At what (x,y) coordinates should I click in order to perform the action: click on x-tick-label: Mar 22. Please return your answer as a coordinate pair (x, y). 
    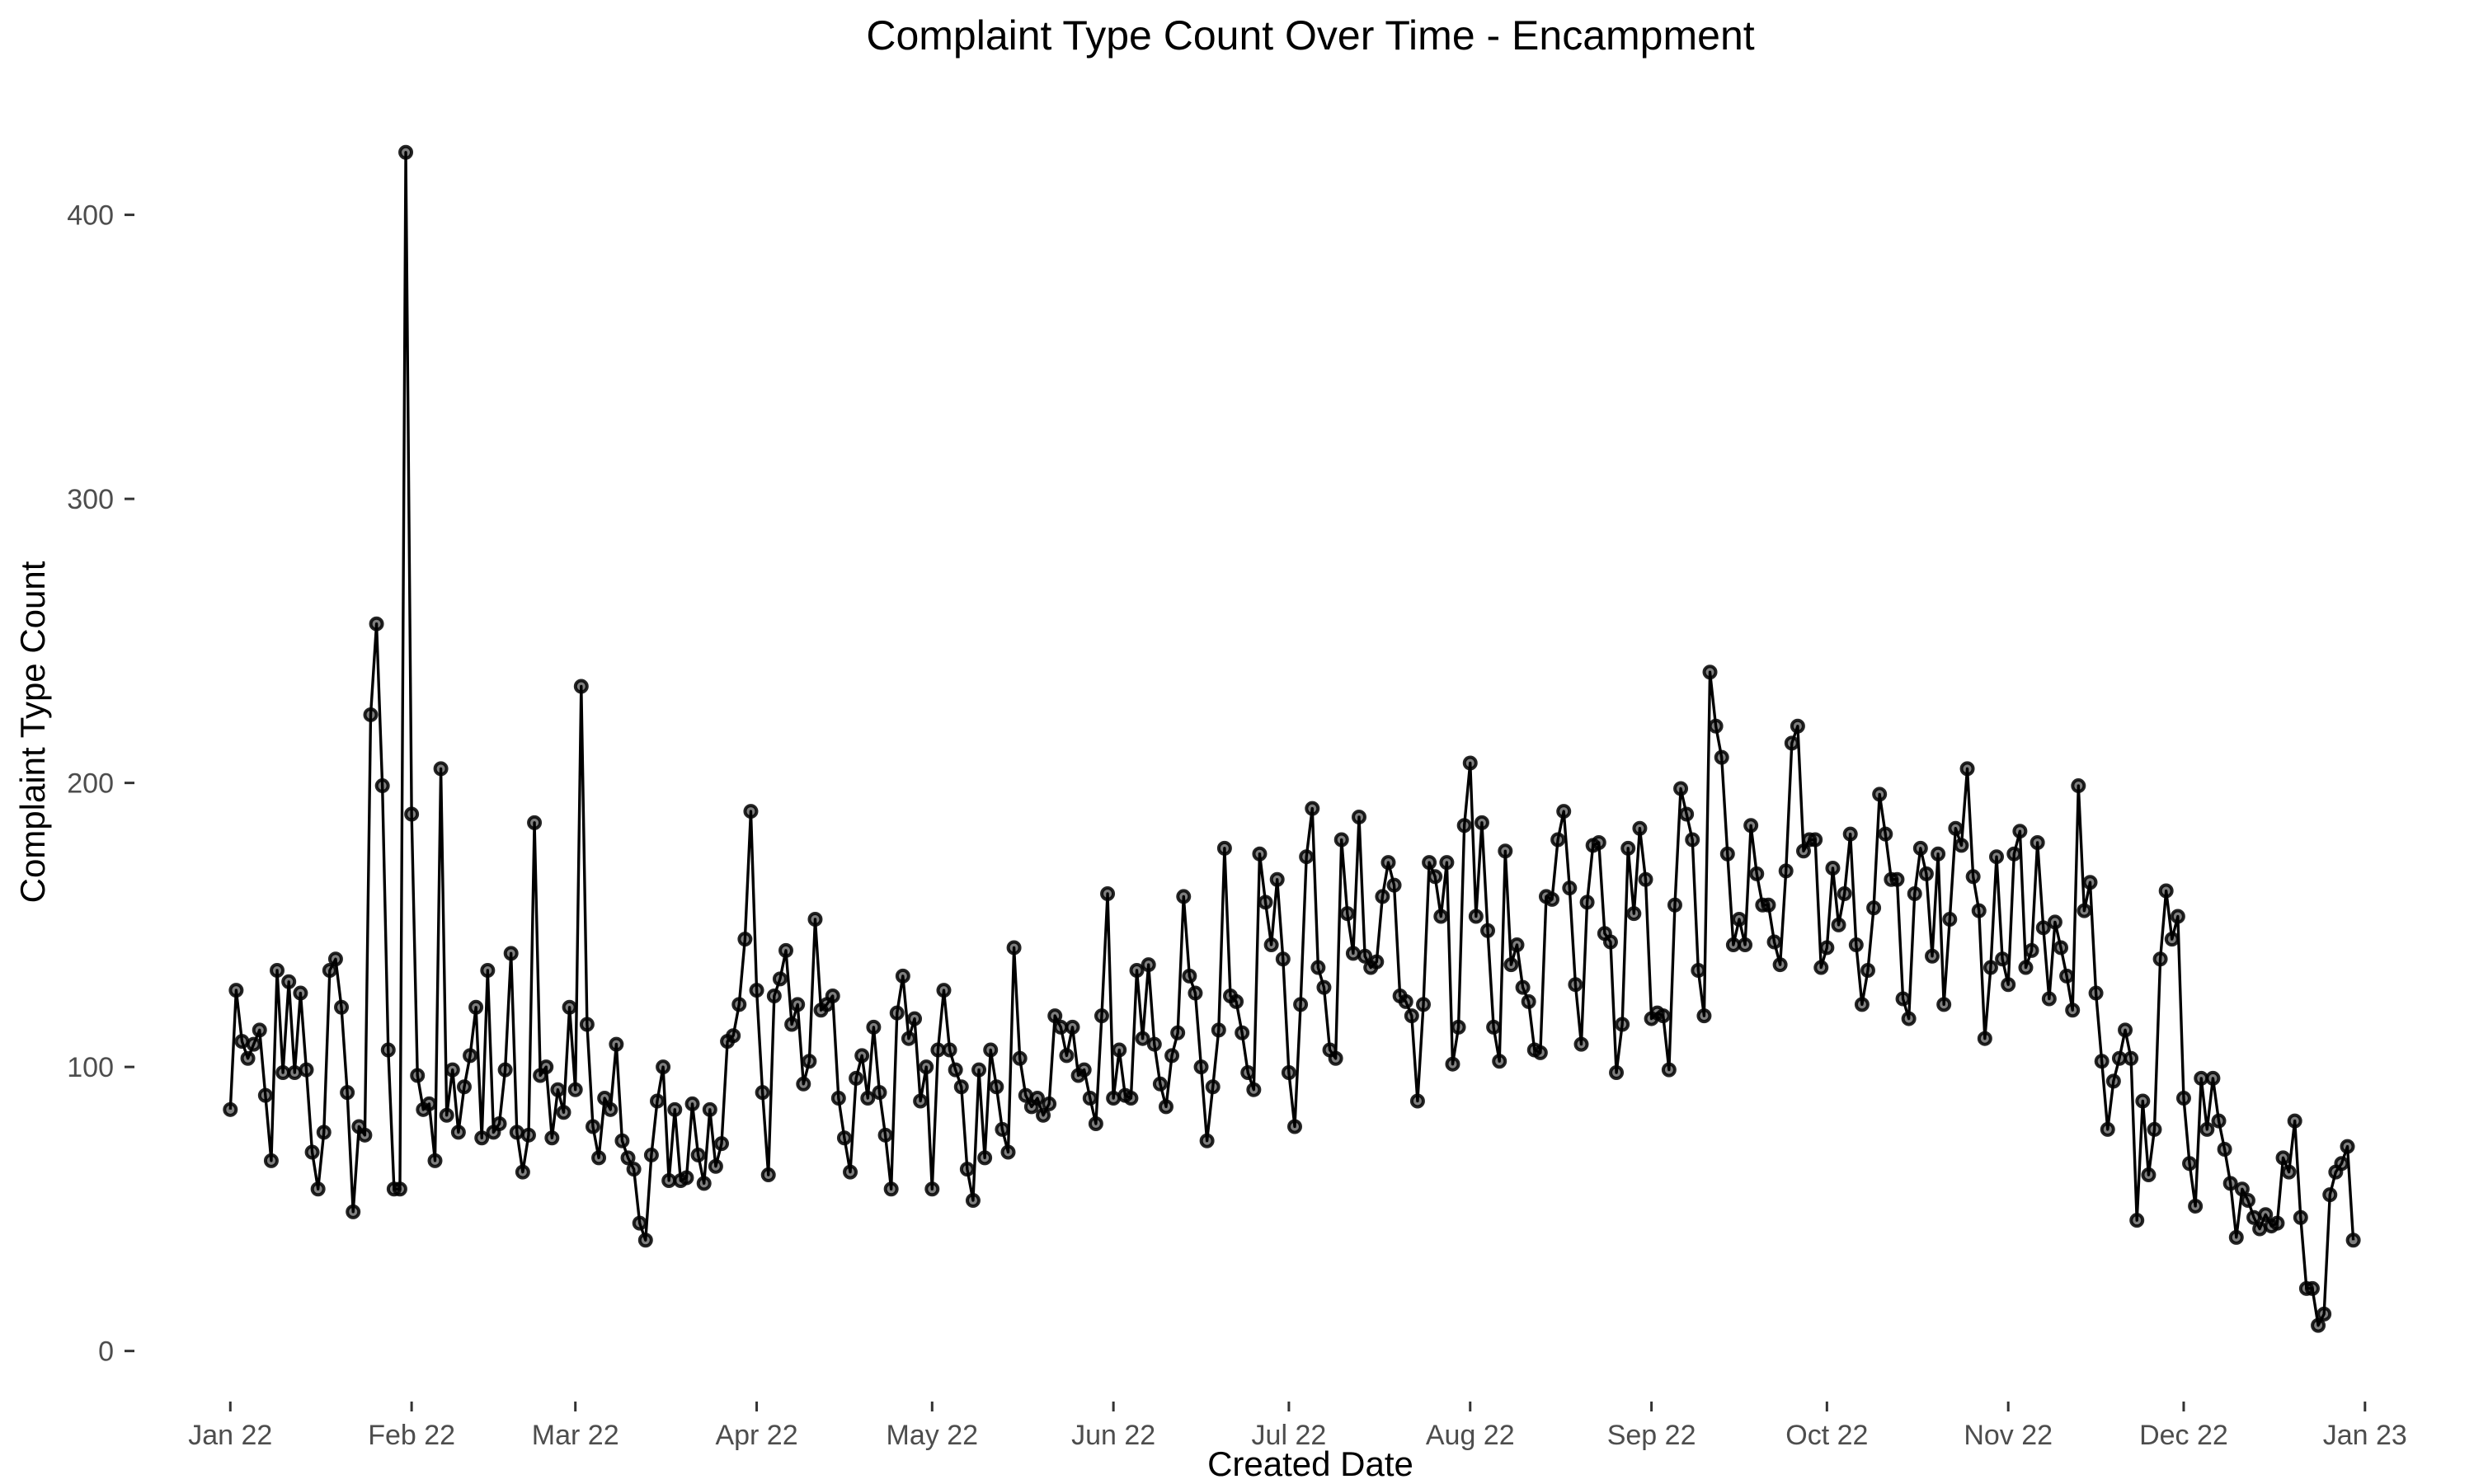
    Looking at the image, I should click on (575, 1435).